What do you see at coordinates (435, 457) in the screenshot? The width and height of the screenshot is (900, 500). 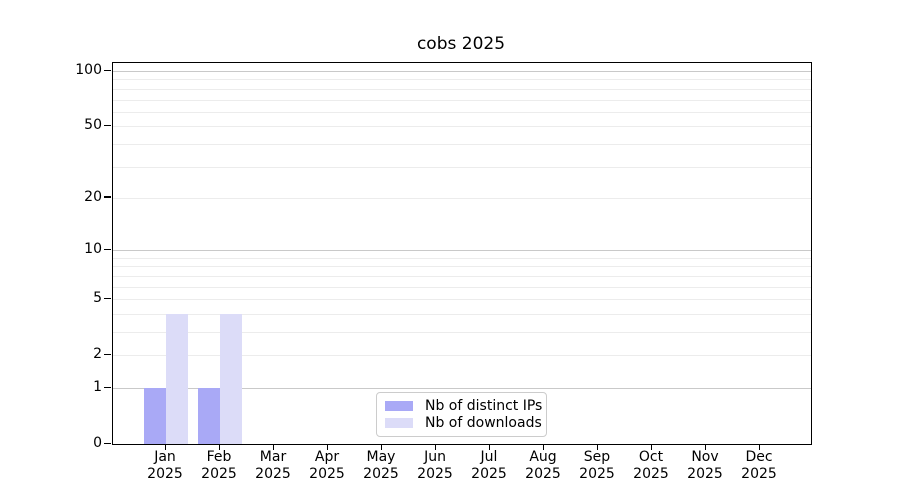 I see `x-tick-month: Jun` at bounding box center [435, 457].